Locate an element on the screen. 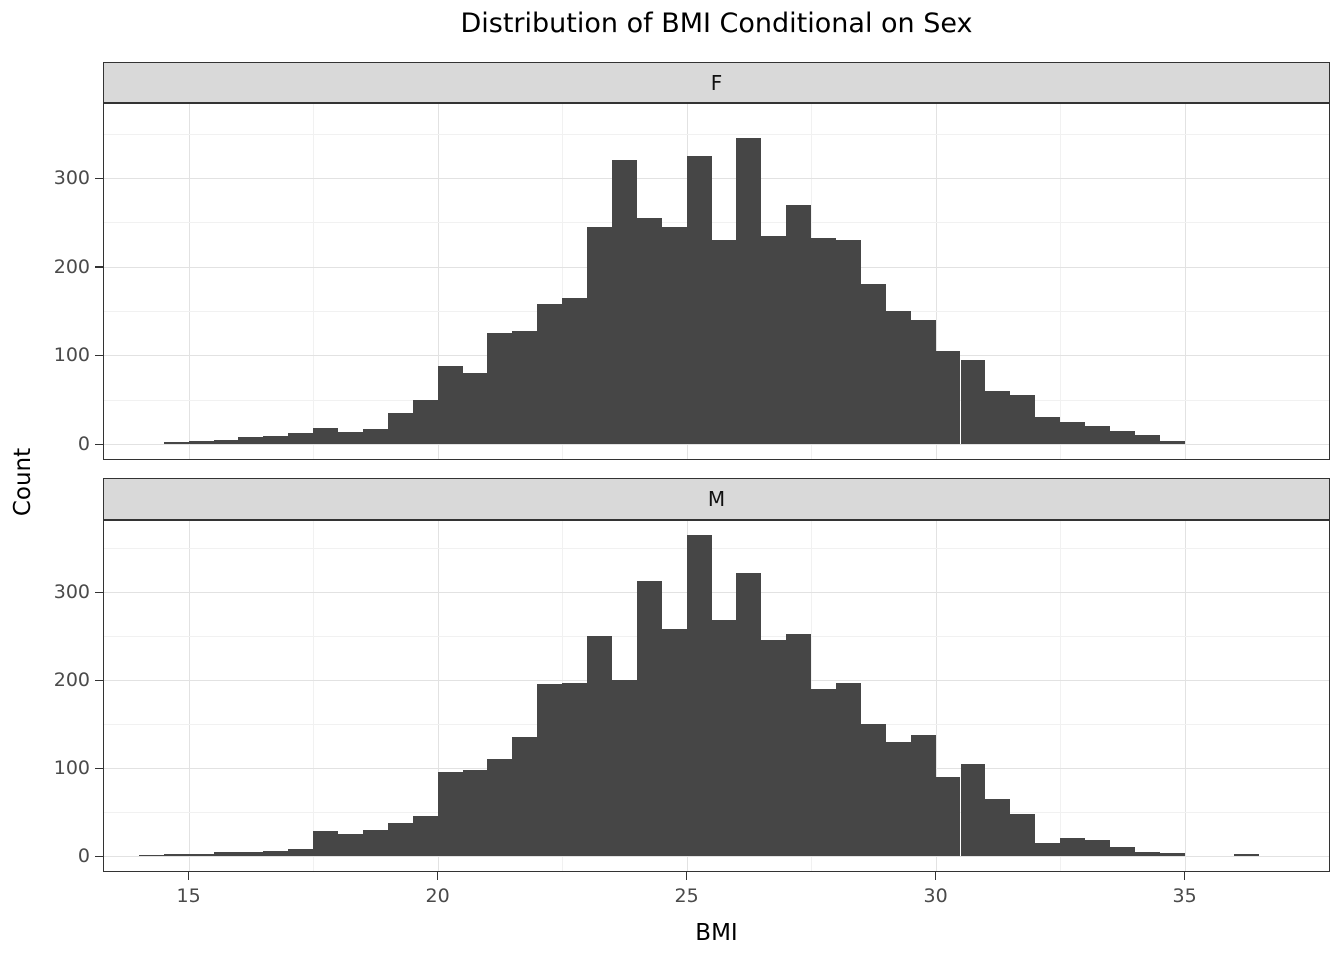 Image resolution: width=1344 pixels, height=960 pixels. facet-strip-m: M is located at coordinates (716, 499).